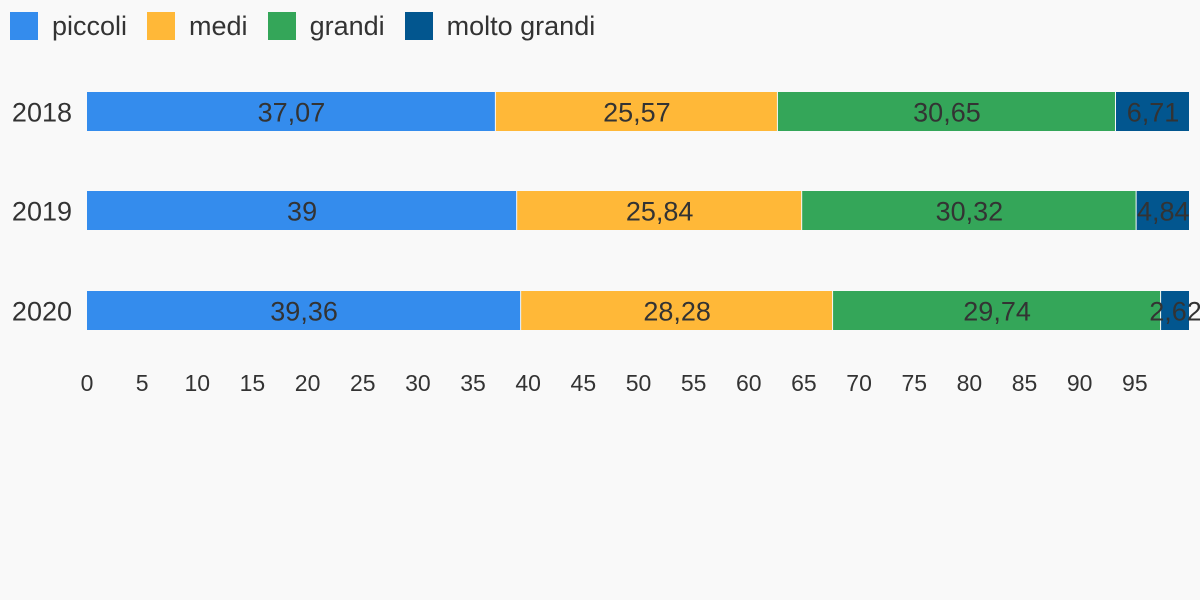 This screenshot has height=600, width=1200. I want to click on x-tick-label: 80, so click(970, 383).